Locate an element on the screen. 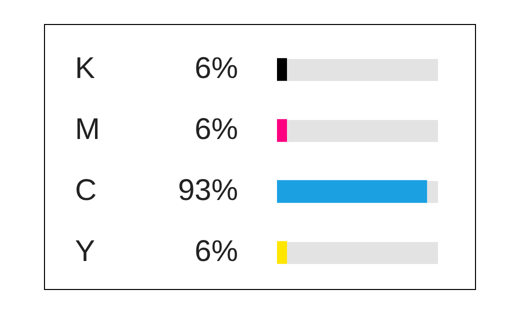 This screenshot has height=330, width=527. y-tick-label: Y is located at coordinates (85, 251).